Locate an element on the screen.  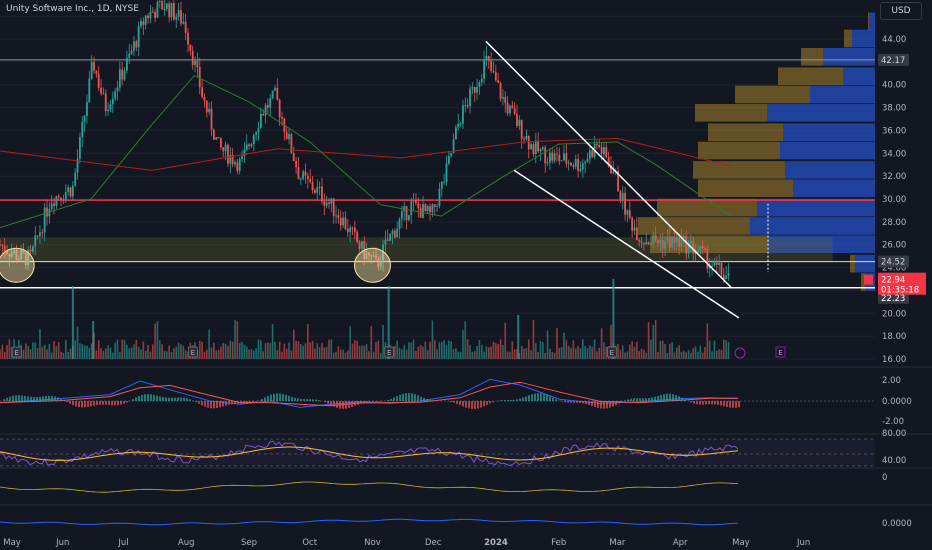
highlight-circle is located at coordinates (17, 265).